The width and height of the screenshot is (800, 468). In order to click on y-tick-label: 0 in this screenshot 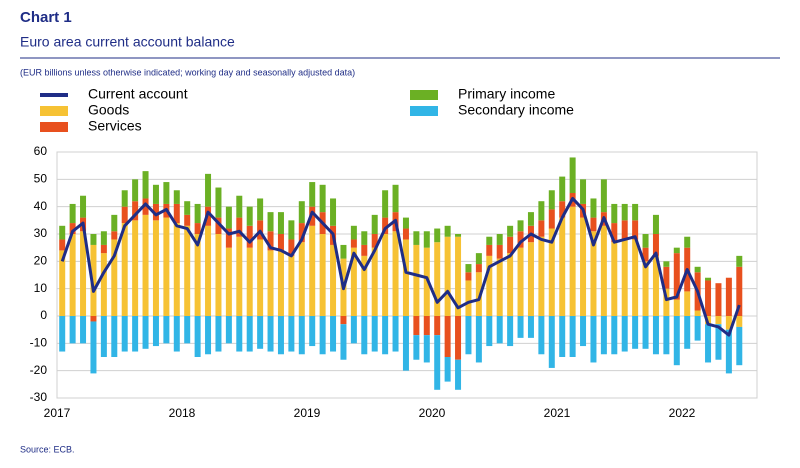, I will do `click(43, 315)`.